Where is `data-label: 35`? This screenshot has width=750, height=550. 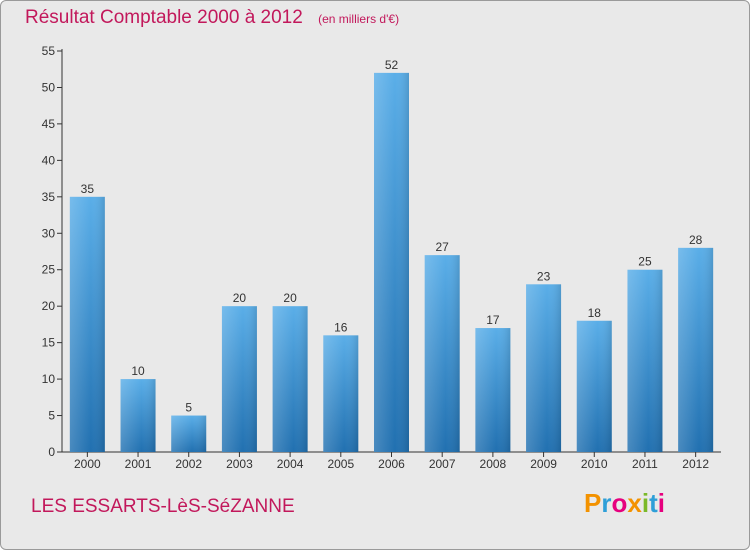 data-label: 35 is located at coordinates (88, 189).